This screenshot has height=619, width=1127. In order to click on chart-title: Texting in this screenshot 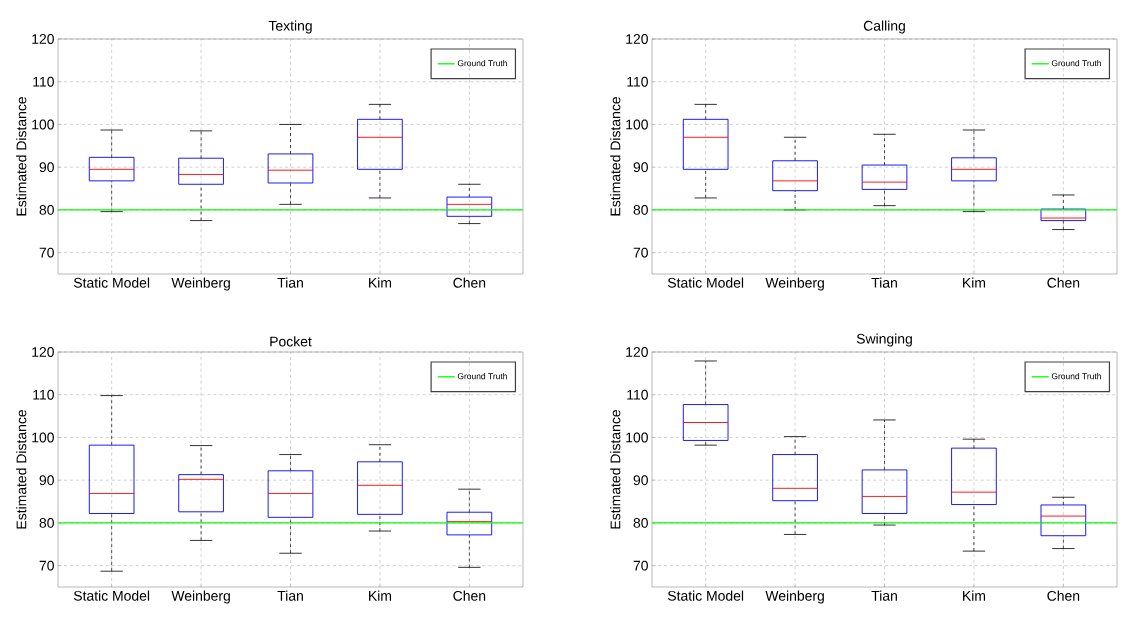, I will do `click(290, 27)`.